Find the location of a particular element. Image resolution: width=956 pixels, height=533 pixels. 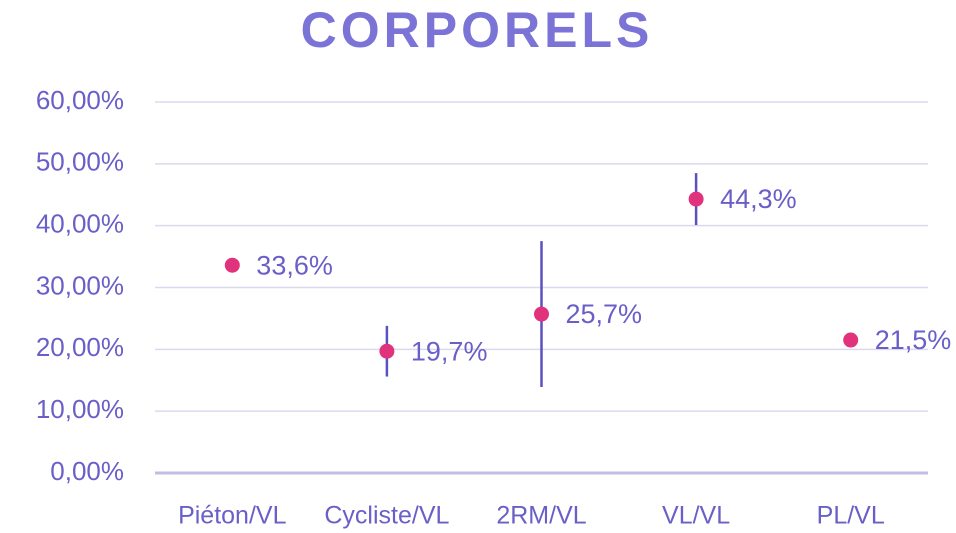

value-label: 25,7% is located at coordinates (604, 314).